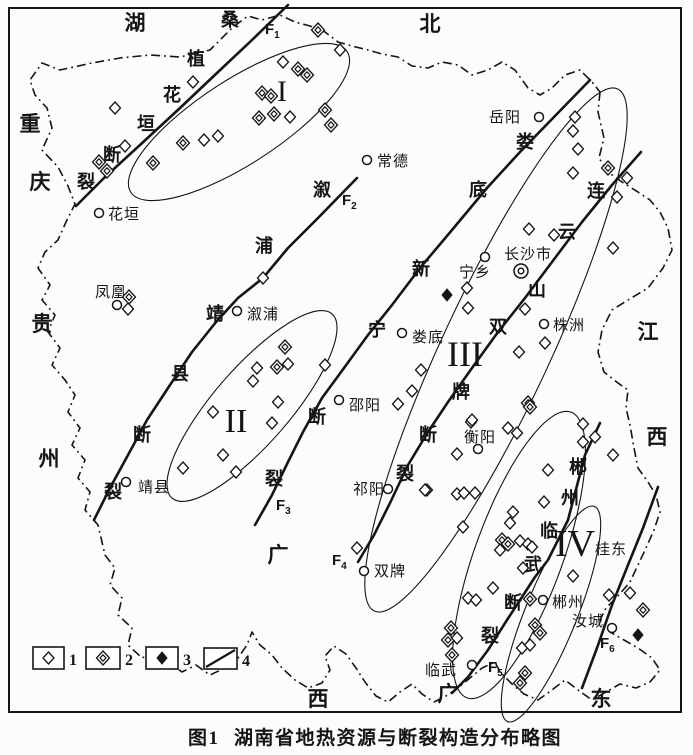  Describe the element at coordinates (49, 459) in the screenshot. I see `province-label: 州` at that location.